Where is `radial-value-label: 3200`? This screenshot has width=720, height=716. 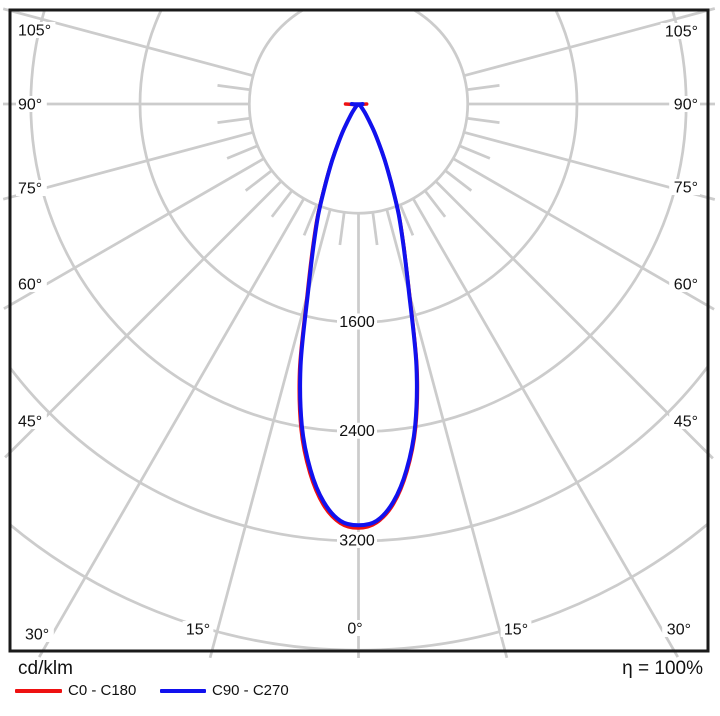
radial-value-label: 3200 is located at coordinates (357, 540).